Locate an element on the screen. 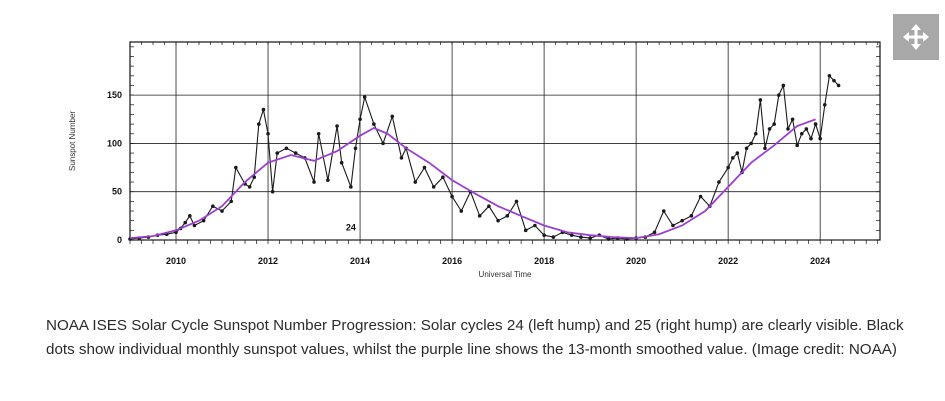  y-axis-label: Sunspot Number is located at coordinates (72, 141).